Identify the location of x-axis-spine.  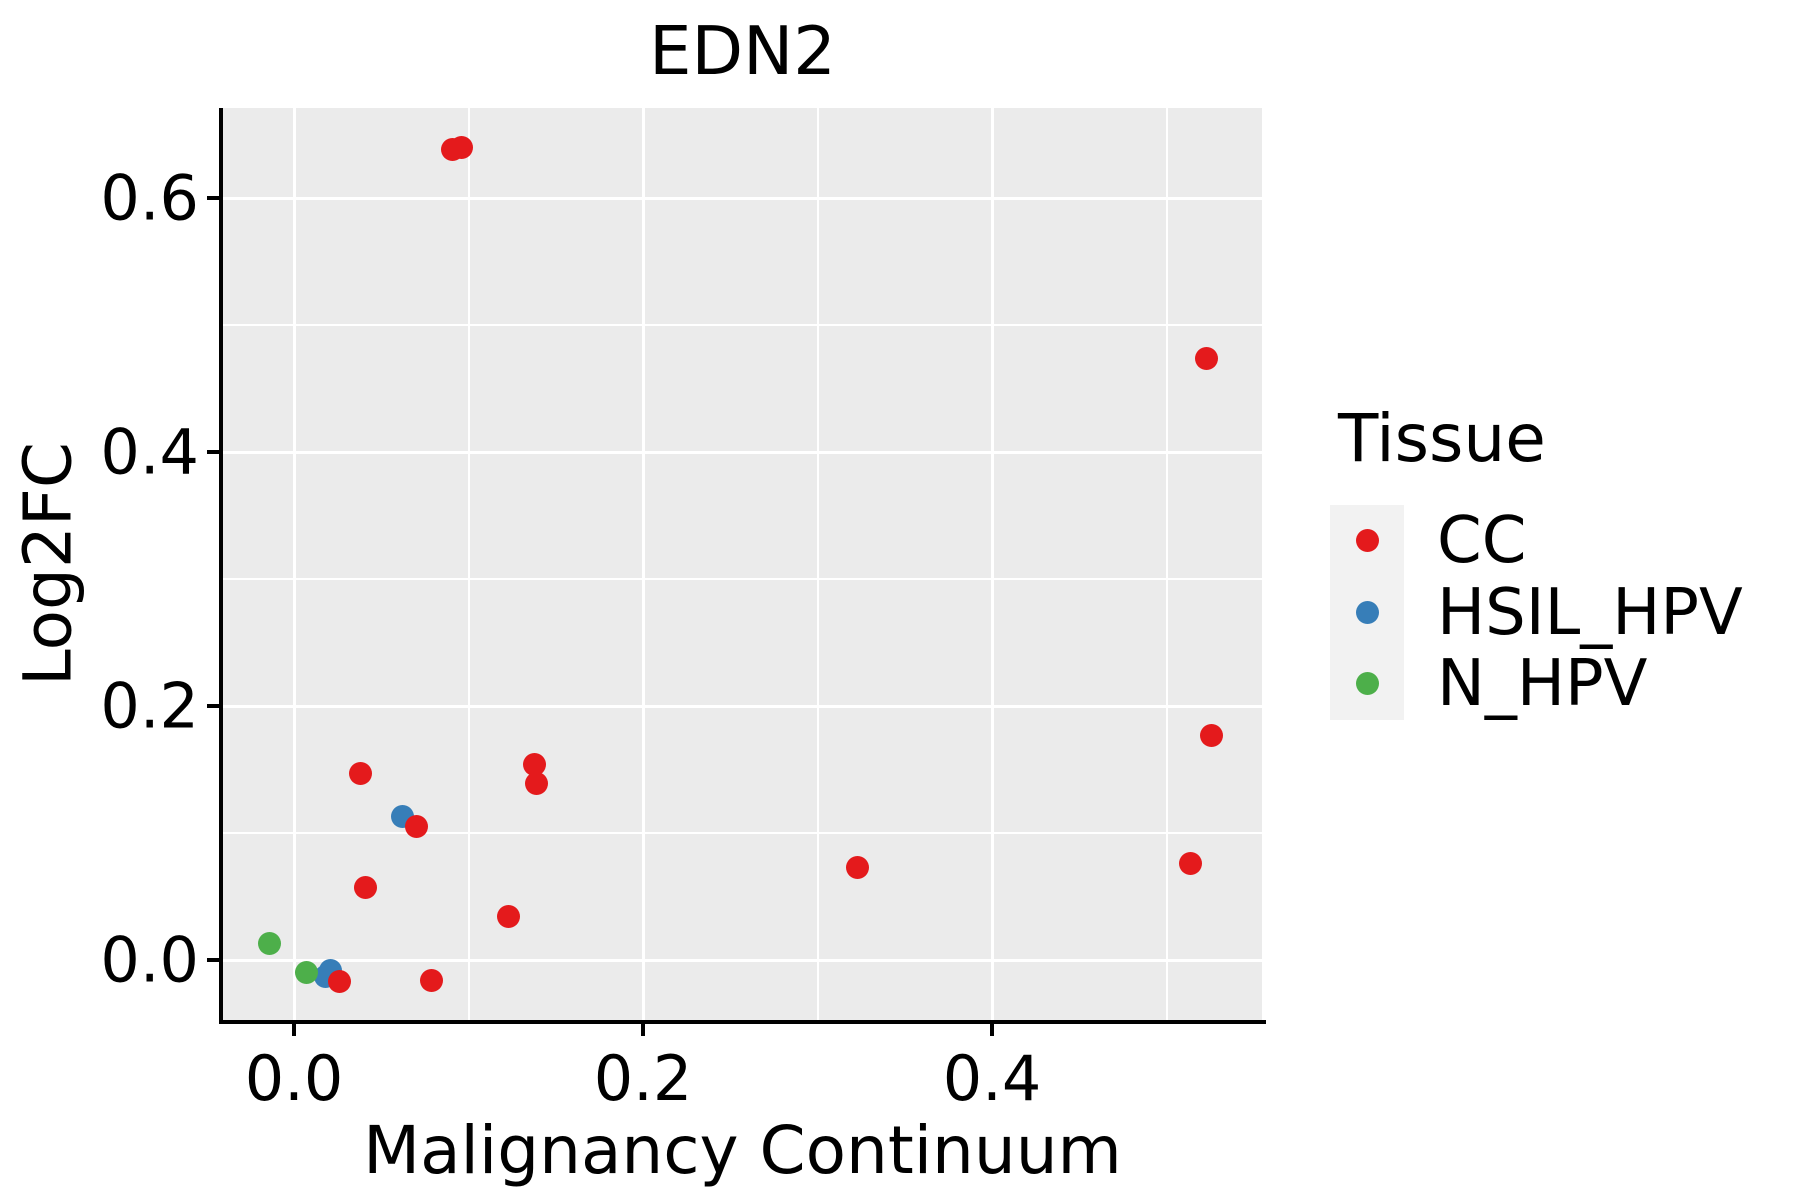
(742, 1022).